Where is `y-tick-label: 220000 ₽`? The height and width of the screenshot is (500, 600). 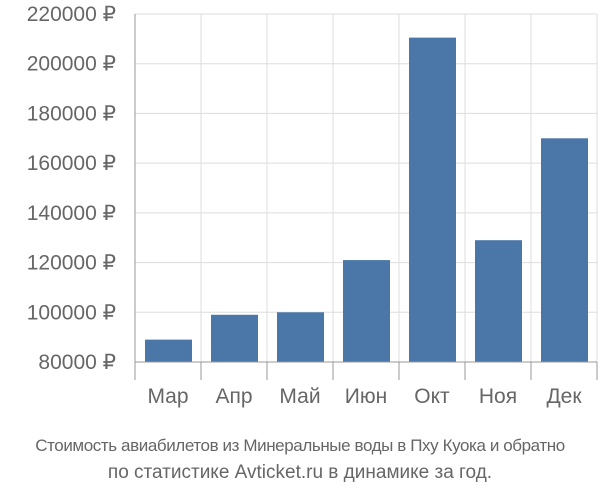 y-tick-label: 220000 ₽ is located at coordinates (71, 14).